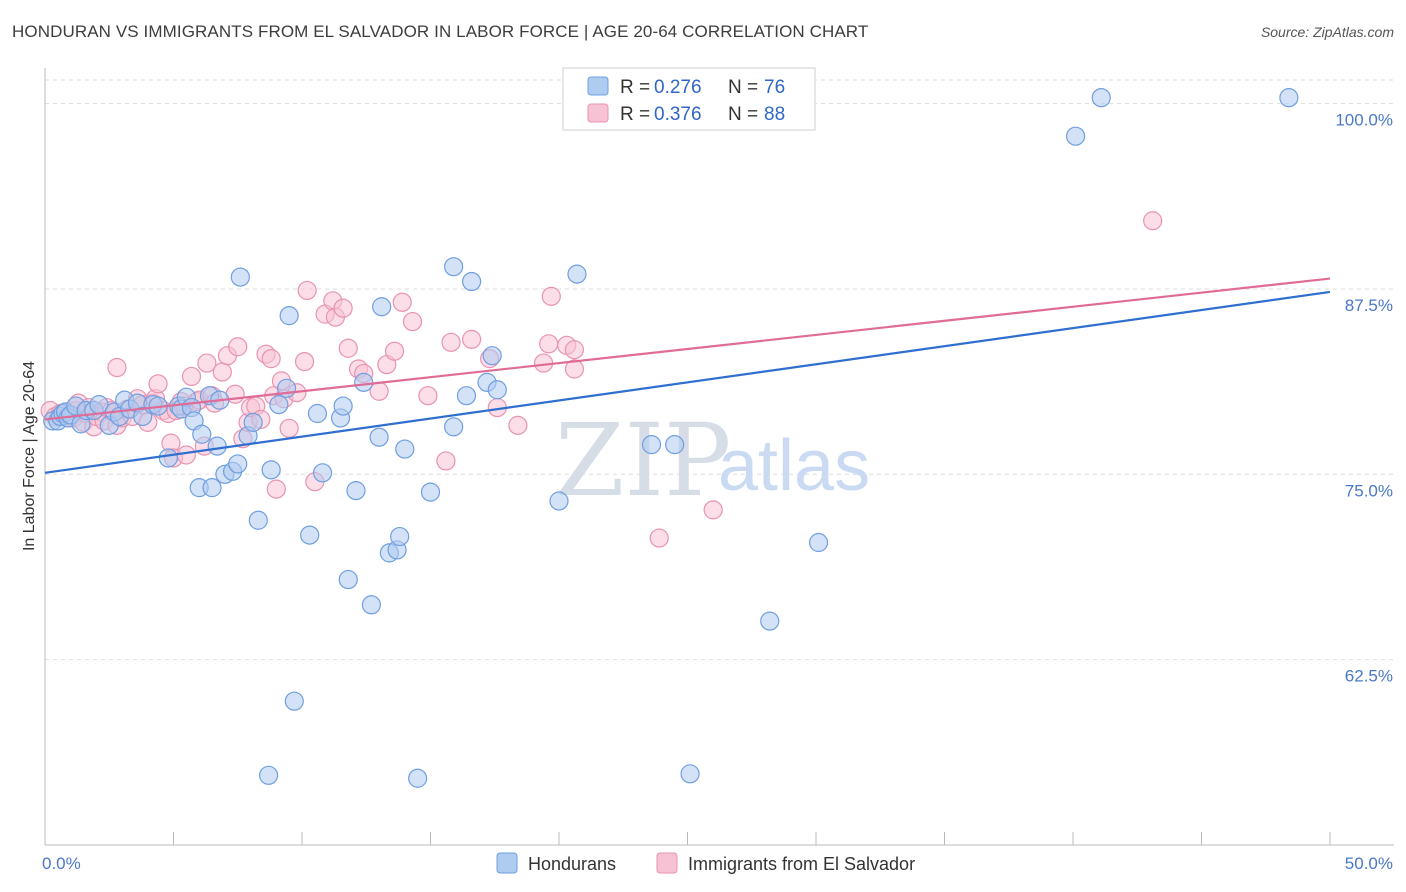  What do you see at coordinates (1364, 398) in the screenshot?
I see `y-tick-labels: 62.5% 75.0% 87.5% 100.0%` at bounding box center [1364, 398].